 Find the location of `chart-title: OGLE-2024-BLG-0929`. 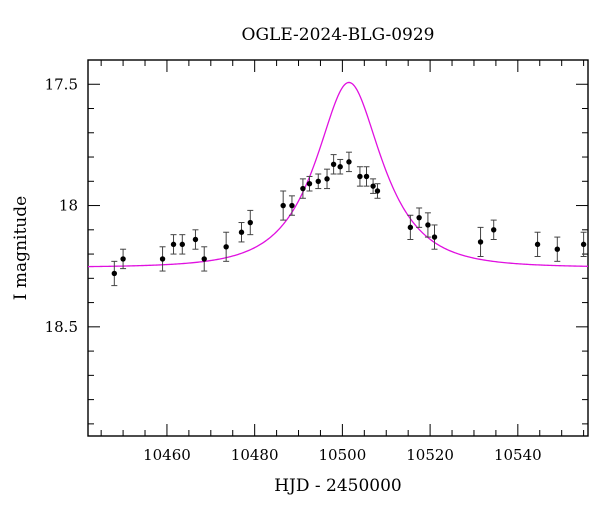

chart-title: OGLE-2024-BLG-0929 is located at coordinates (338, 35).